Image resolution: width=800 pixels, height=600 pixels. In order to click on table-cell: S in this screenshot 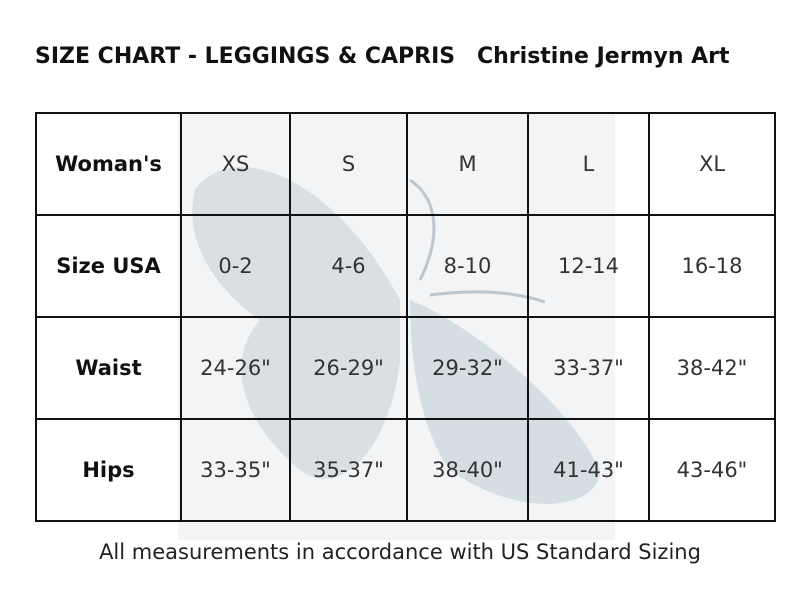, I will do `click(348, 164)`.